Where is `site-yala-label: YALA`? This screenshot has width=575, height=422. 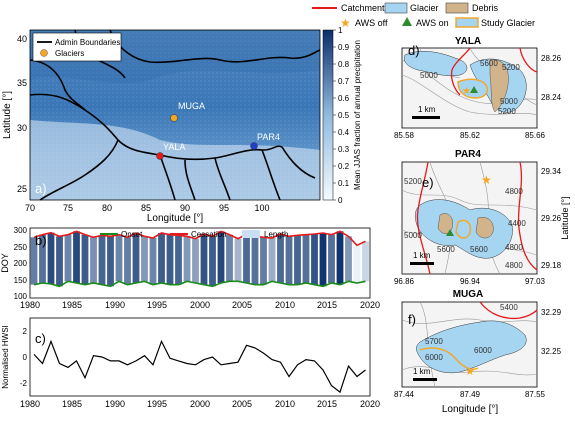 site-yala-label: YALA is located at coordinates (174, 147).